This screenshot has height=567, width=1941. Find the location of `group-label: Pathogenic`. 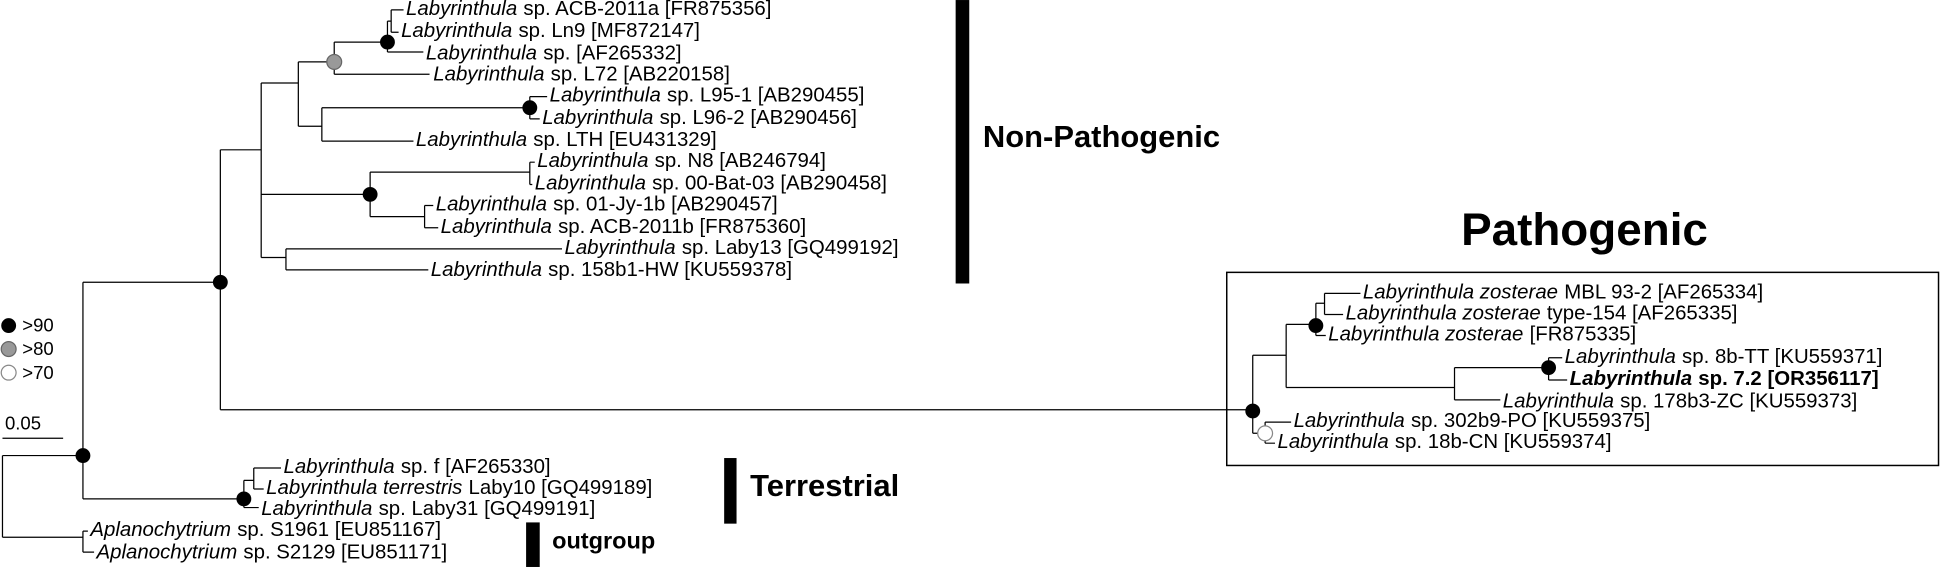

group-label: Pathogenic is located at coordinates (1584, 229).